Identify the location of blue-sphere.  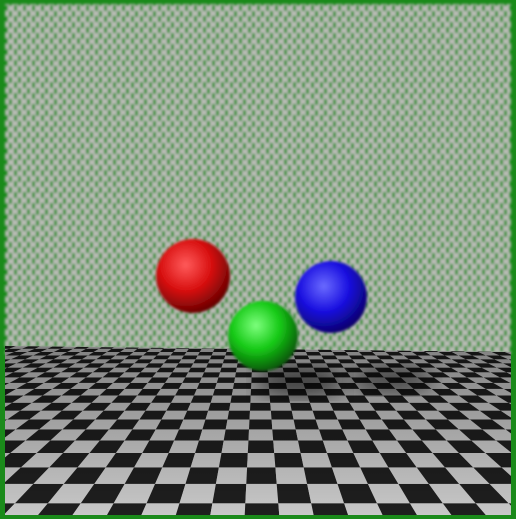
(331, 297).